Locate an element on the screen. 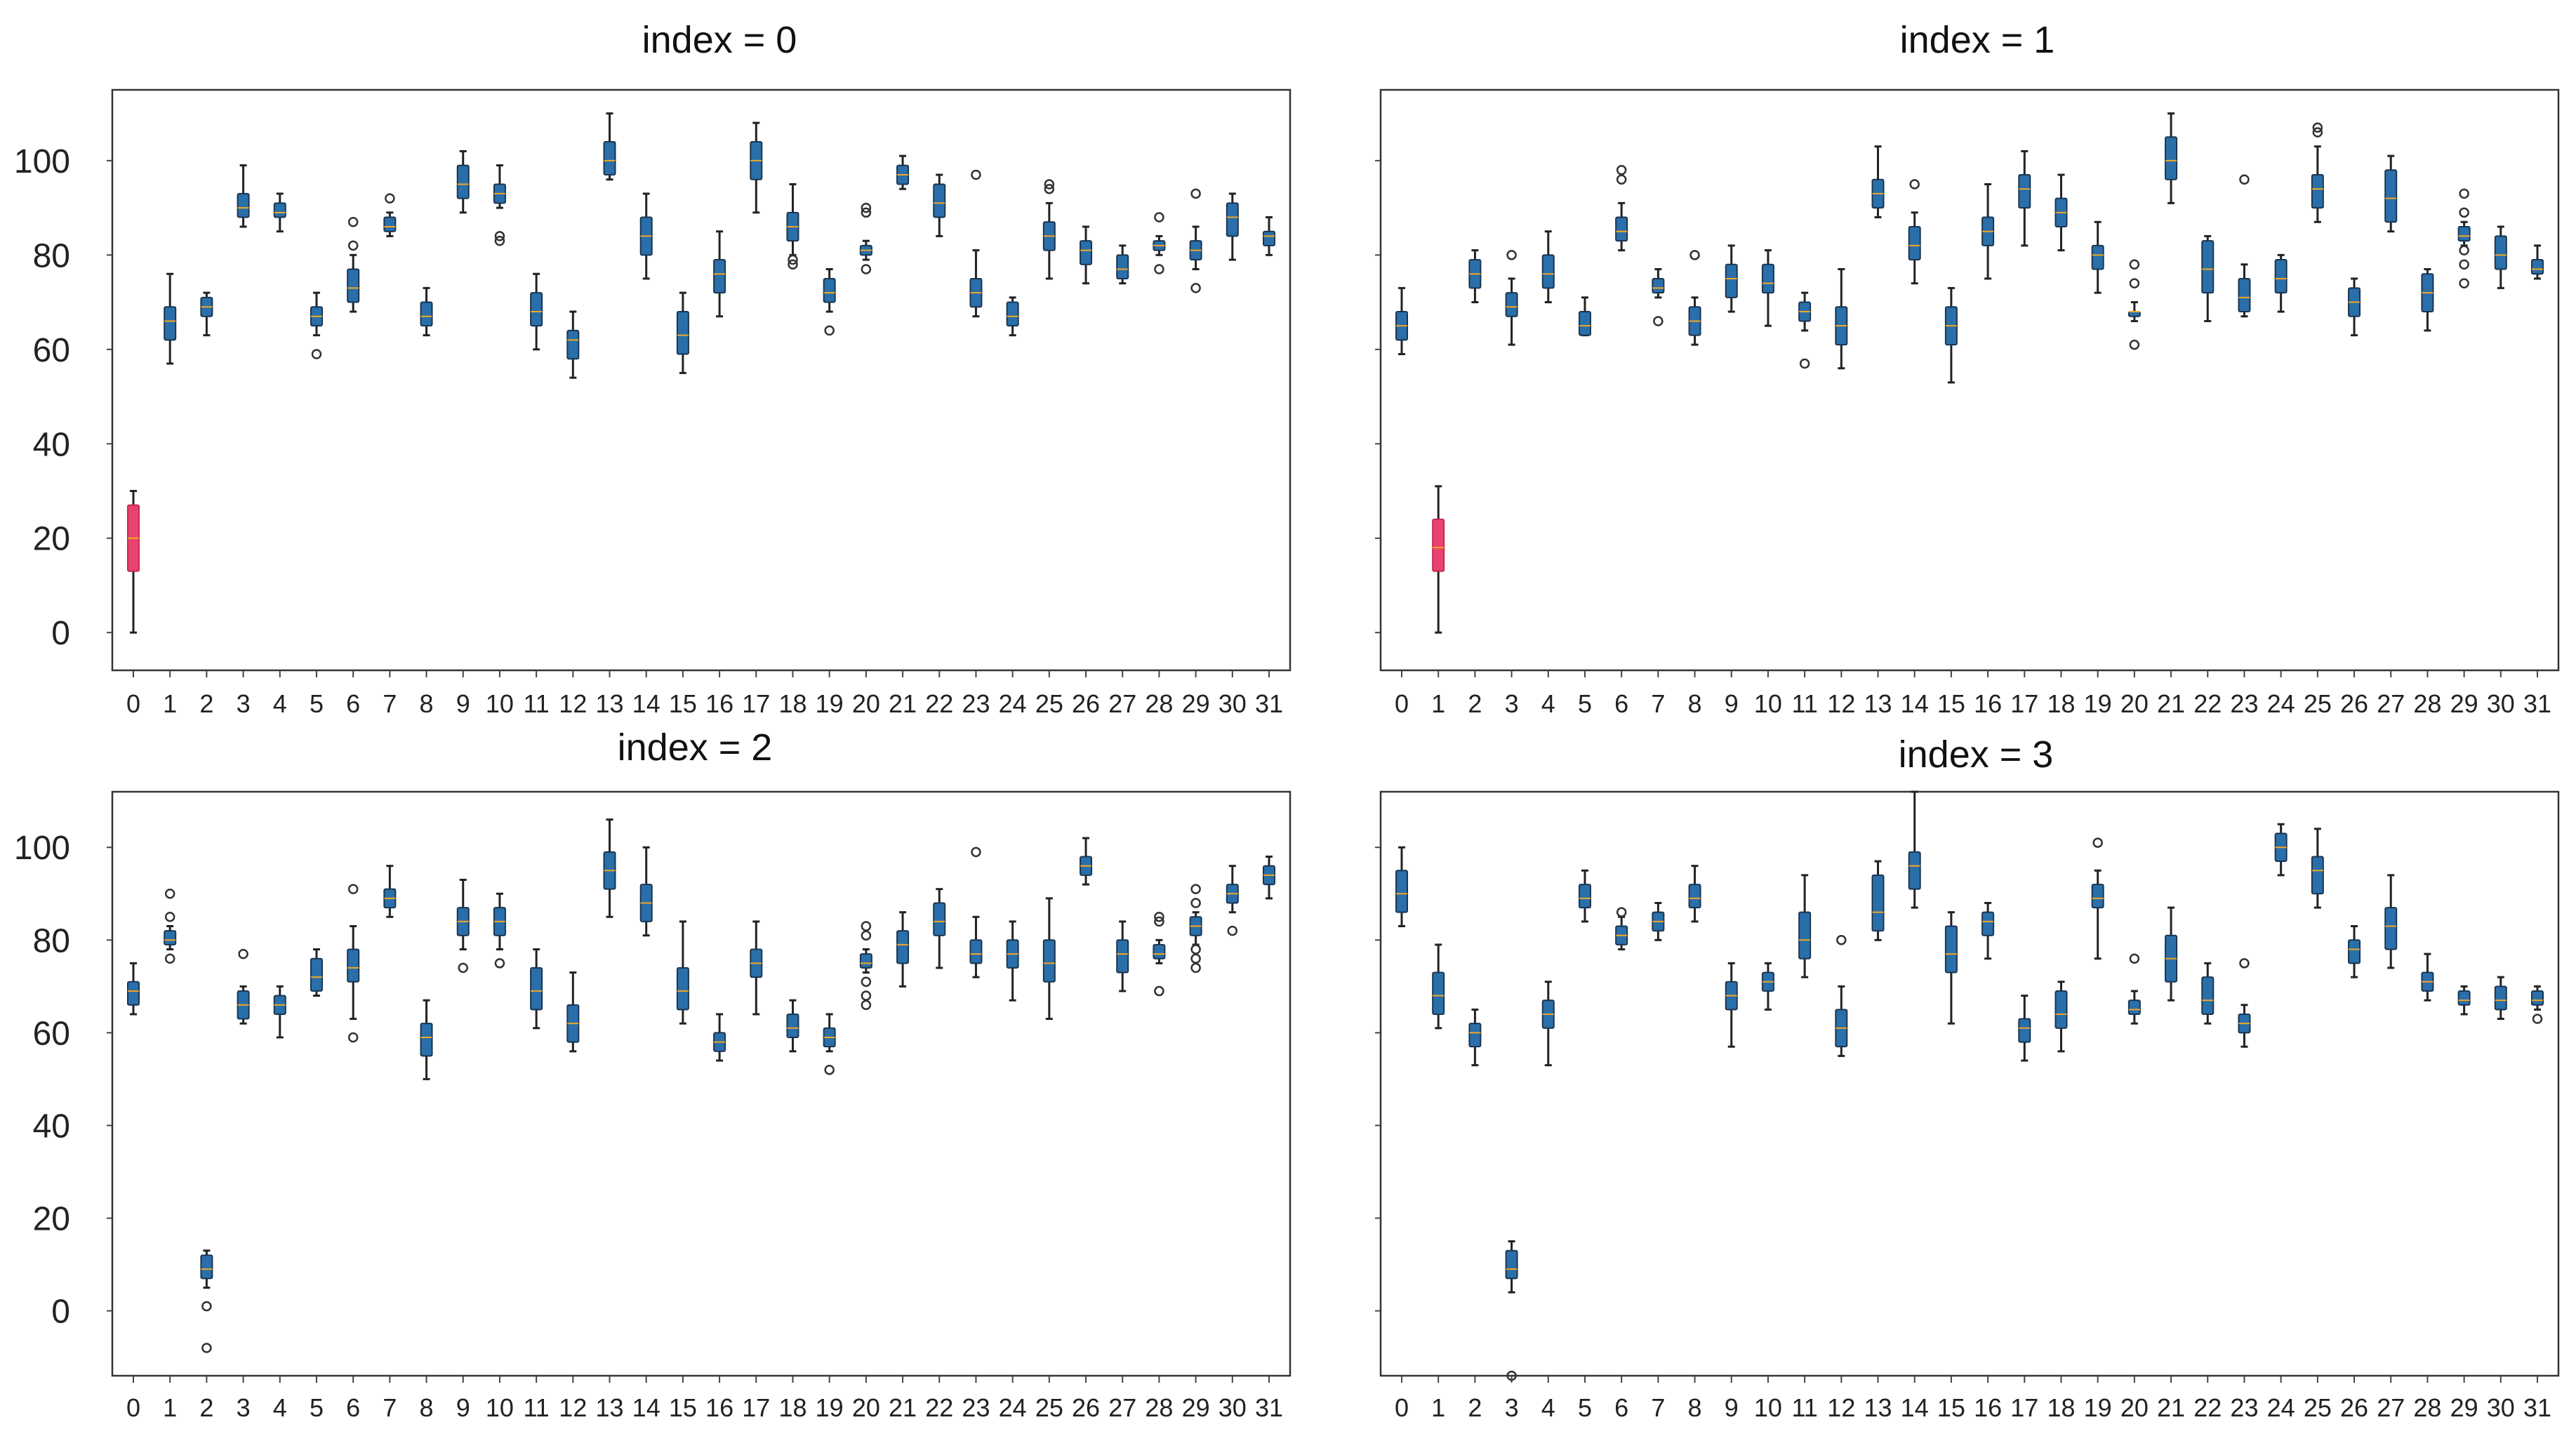 The height and width of the screenshot is (1434, 2576). x-tick-label: 2 is located at coordinates (206, 703).